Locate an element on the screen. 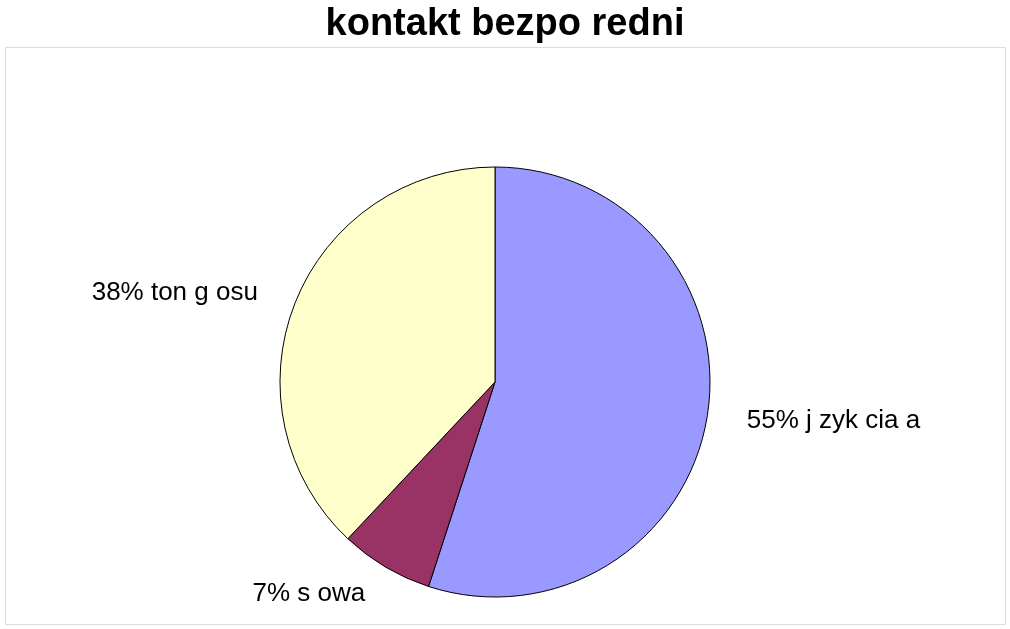  slice-label: 7% s owa is located at coordinates (309, 591).